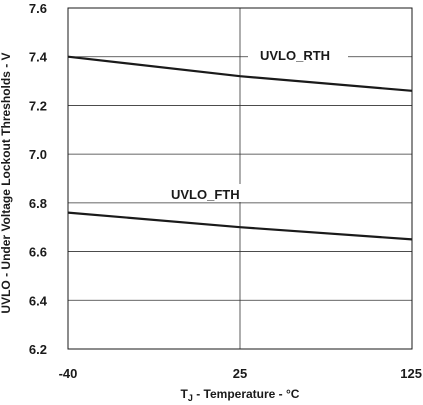 The image size is (423, 405). What do you see at coordinates (38, 179) in the screenshot?
I see `y-axis-ticks: 6.2 6.4 6.6 6.8 7.0 7.2 7.4 7.6` at bounding box center [38, 179].